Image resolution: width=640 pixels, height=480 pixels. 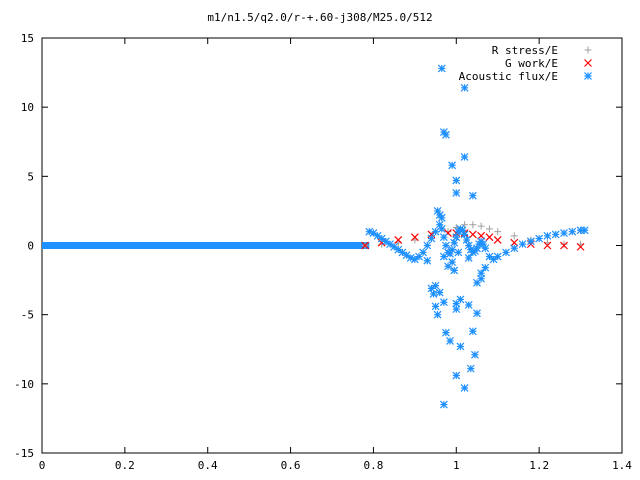 I want to click on x-tick-label: 1, so click(x=456, y=465).